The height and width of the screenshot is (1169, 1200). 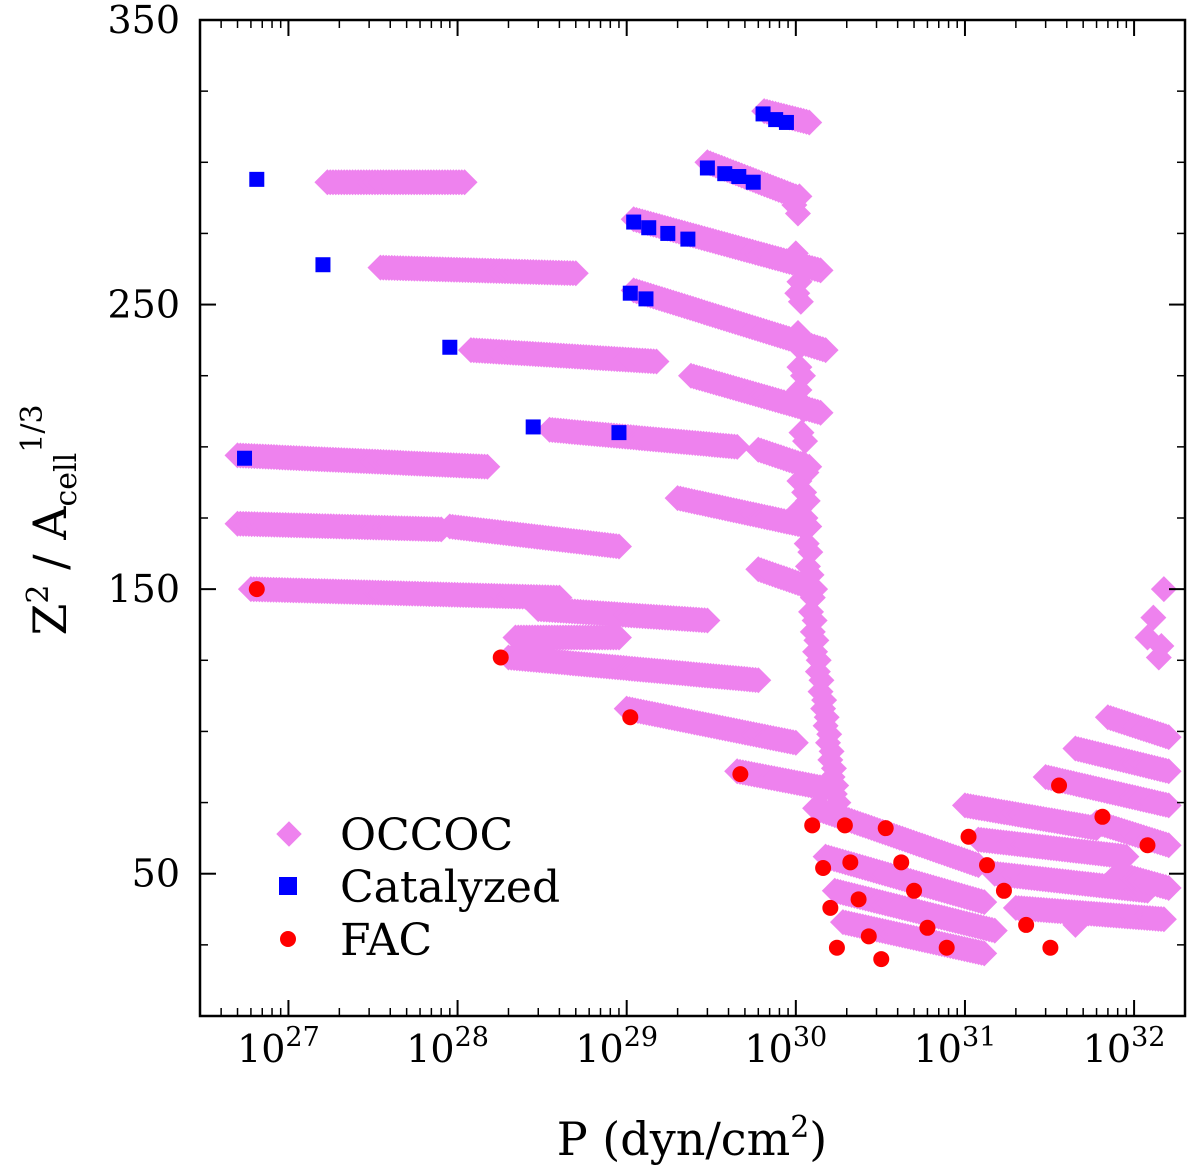 I want to click on y-tick-label: 50, so click(x=156, y=874).